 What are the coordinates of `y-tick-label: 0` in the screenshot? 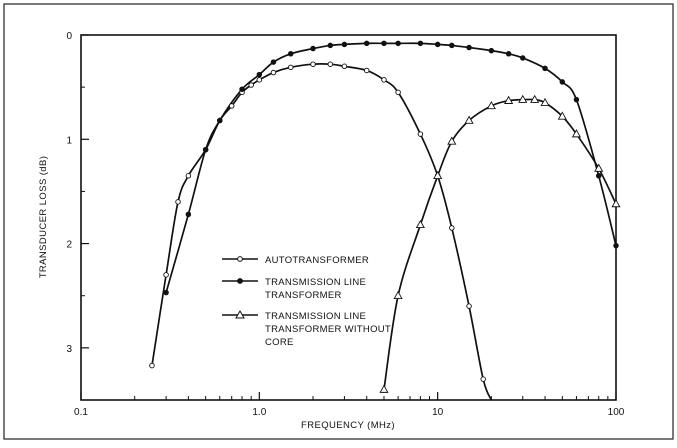 It's located at (69, 36).